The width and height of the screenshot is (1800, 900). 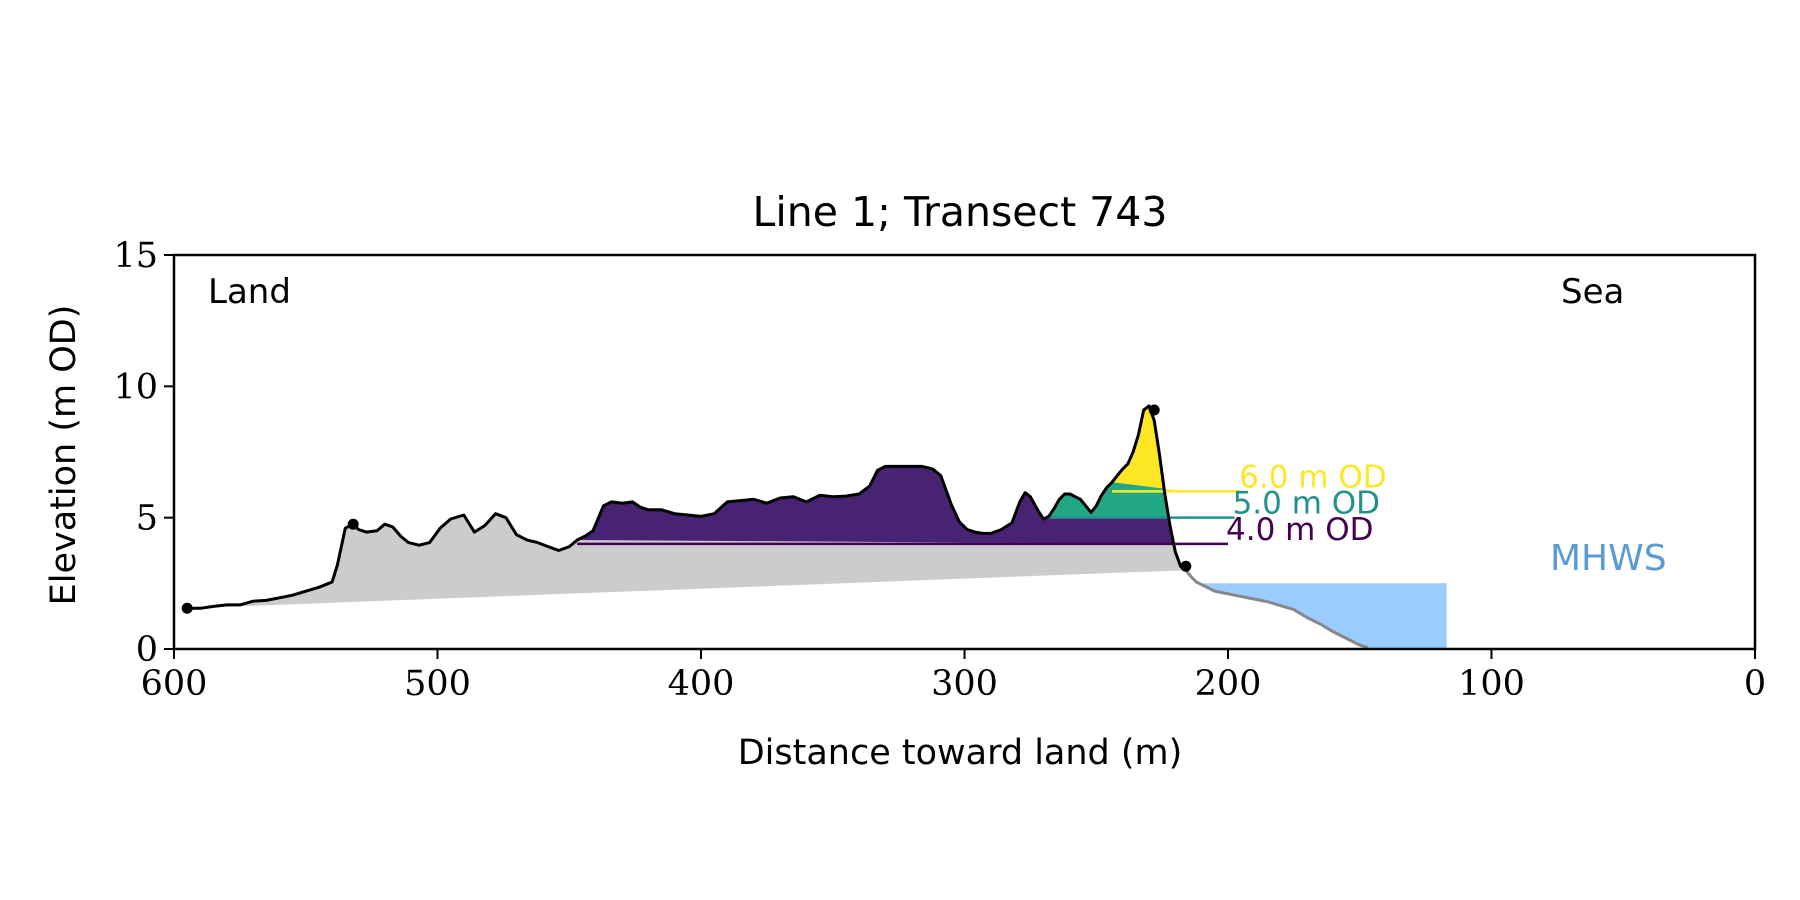 What do you see at coordinates (135, 256) in the screenshot?
I see `y-tick-label-15: 15` at bounding box center [135, 256].